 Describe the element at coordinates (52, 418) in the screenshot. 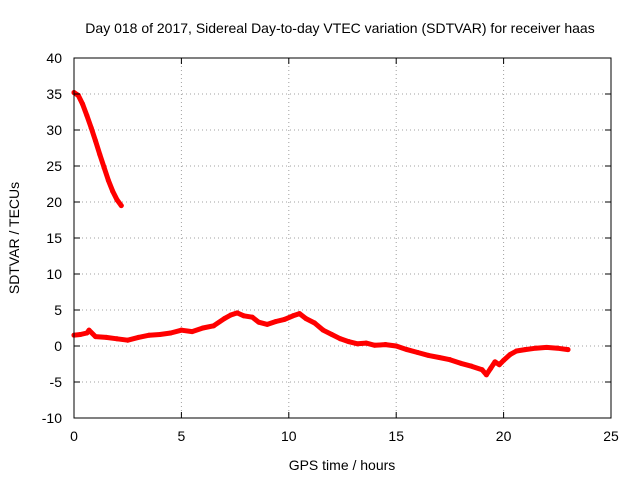

I see `y-tick-label: -10` at that location.